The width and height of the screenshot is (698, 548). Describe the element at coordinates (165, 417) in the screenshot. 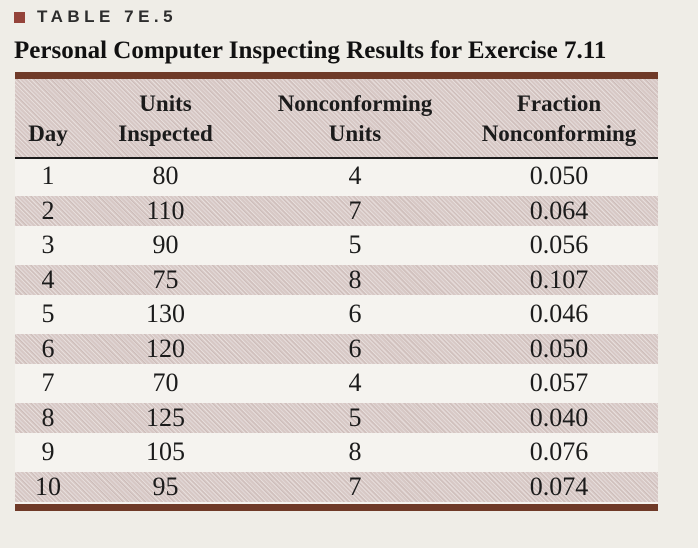

I see `cell-units-inspected: 125` at that location.